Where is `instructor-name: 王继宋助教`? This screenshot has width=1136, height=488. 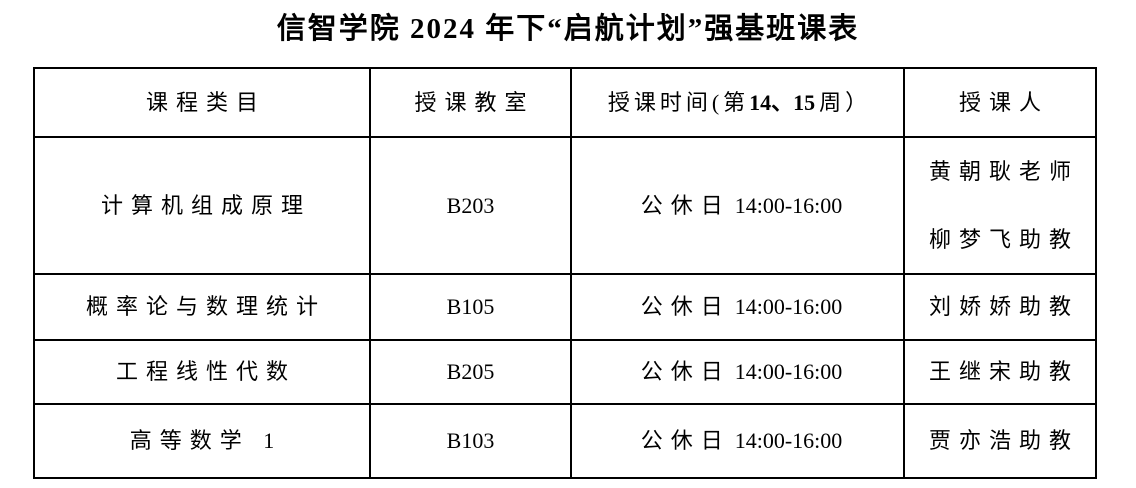 instructor-name: 王继宋助教 is located at coordinates (1003, 372).